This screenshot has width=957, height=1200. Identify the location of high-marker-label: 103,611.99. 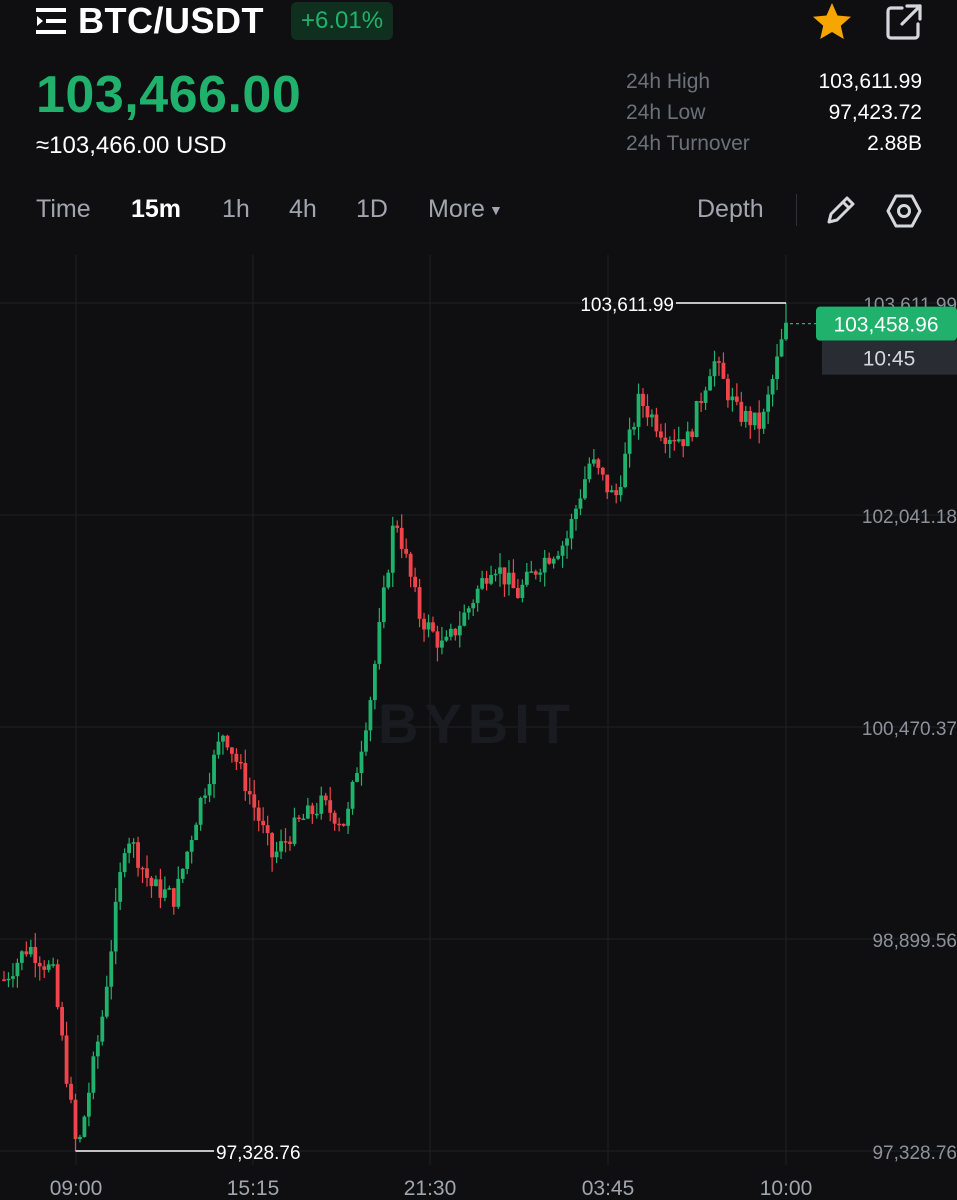
(627, 305).